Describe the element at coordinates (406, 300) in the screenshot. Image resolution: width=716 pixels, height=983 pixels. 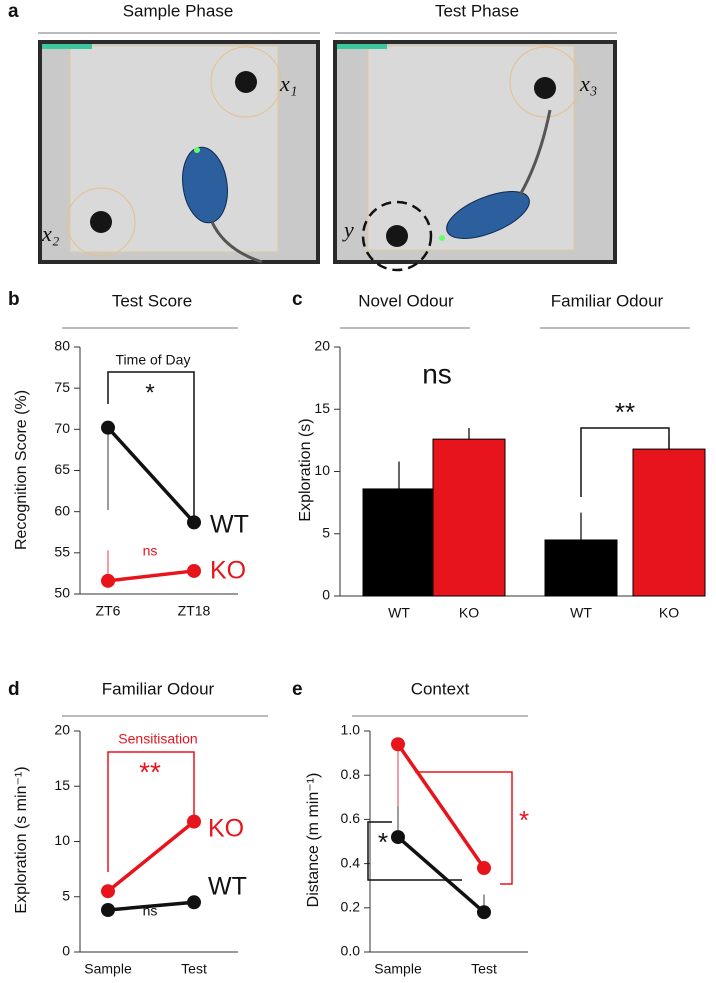
I see `group-title: Novel Odour` at that location.